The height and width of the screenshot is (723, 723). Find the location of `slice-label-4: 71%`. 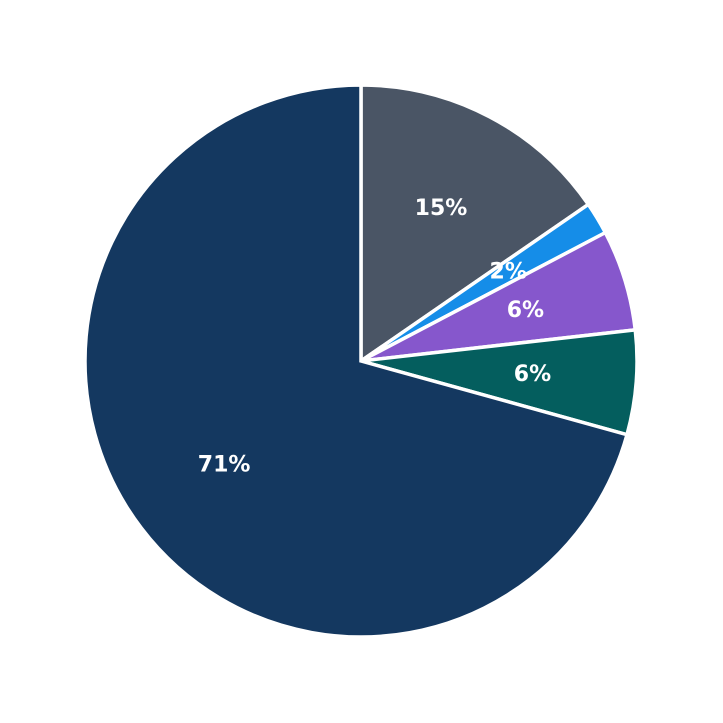

slice-label-4: 71% is located at coordinates (224, 465).